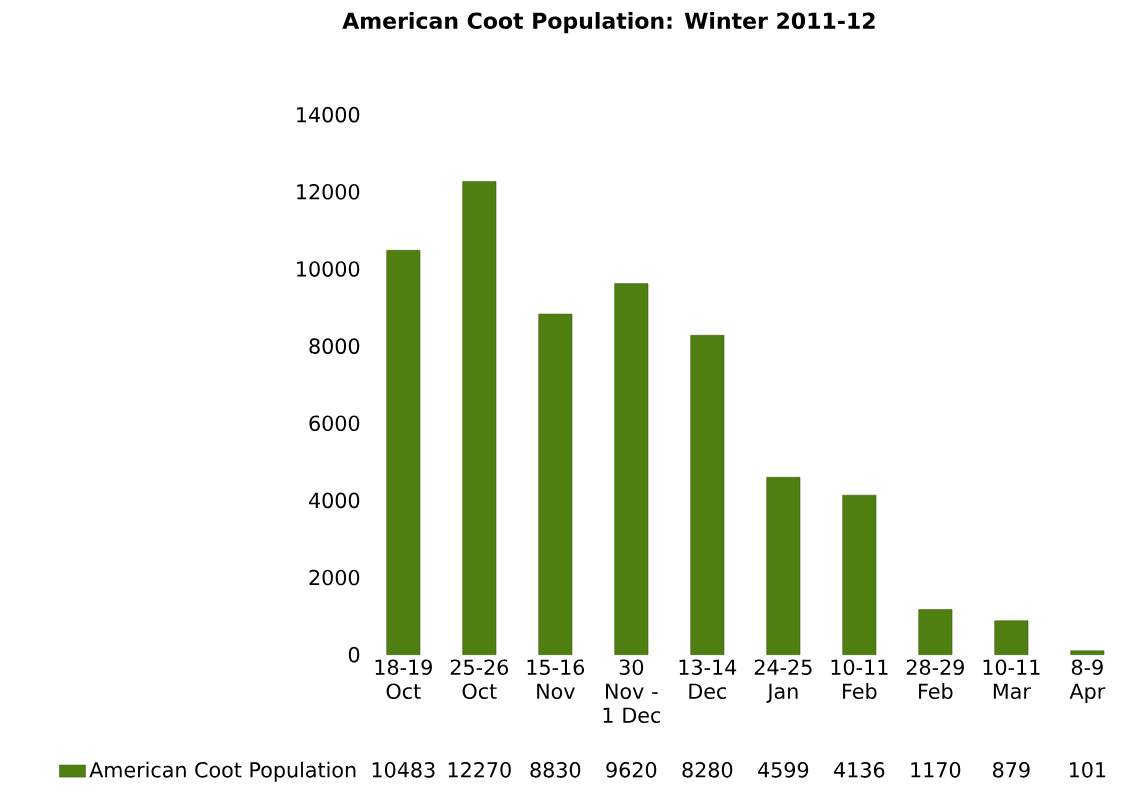  I want to click on x-tick-label: 10-11 Mar, so click(1011, 679).